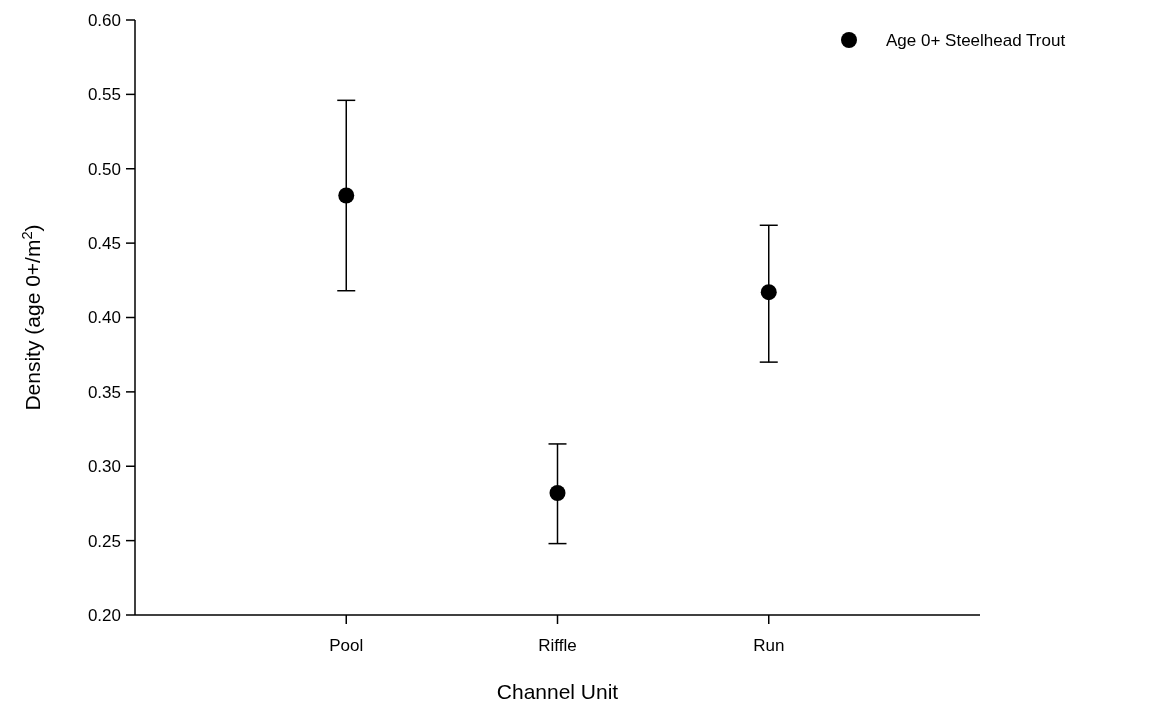  I want to click on y-tick-label: 0.25, so click(104, 541).